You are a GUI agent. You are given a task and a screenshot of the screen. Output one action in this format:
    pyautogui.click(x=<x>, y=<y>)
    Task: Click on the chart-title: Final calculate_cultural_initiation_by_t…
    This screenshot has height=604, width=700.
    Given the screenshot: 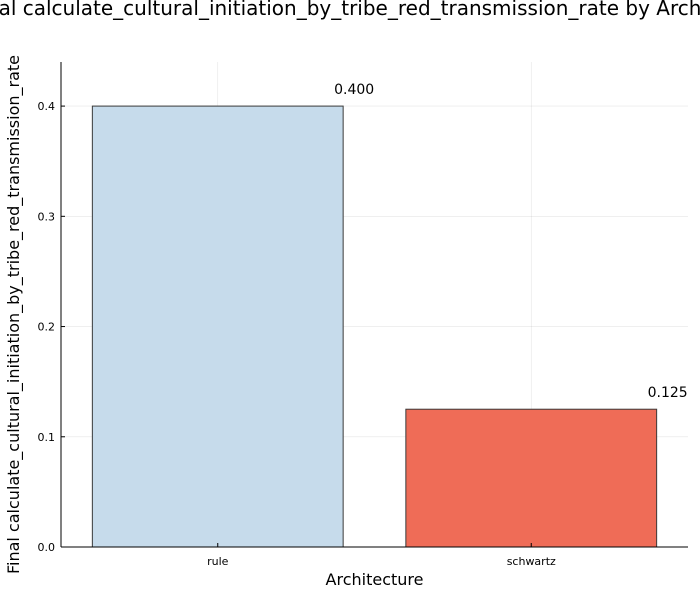 What is the action you would take?
    pyautogui.click(x=350, y=10)
    